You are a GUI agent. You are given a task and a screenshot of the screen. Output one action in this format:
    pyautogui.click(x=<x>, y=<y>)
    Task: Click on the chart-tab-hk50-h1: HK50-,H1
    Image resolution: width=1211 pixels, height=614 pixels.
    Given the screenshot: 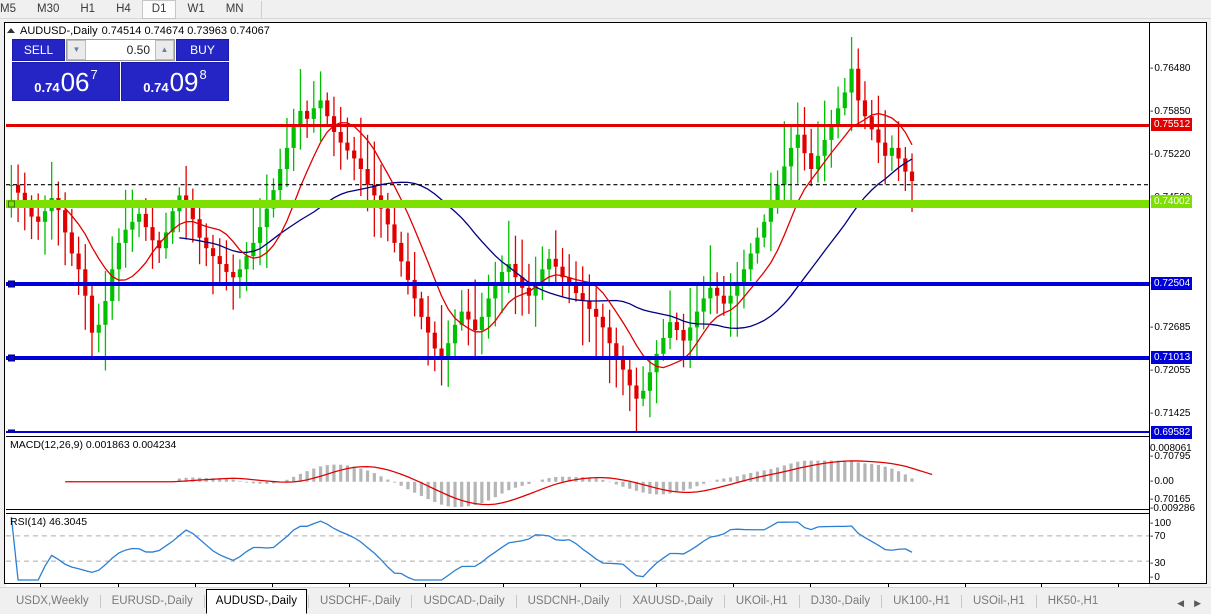 What is the action you would take?
    pyautogui.click(x=1073, y=601)
    